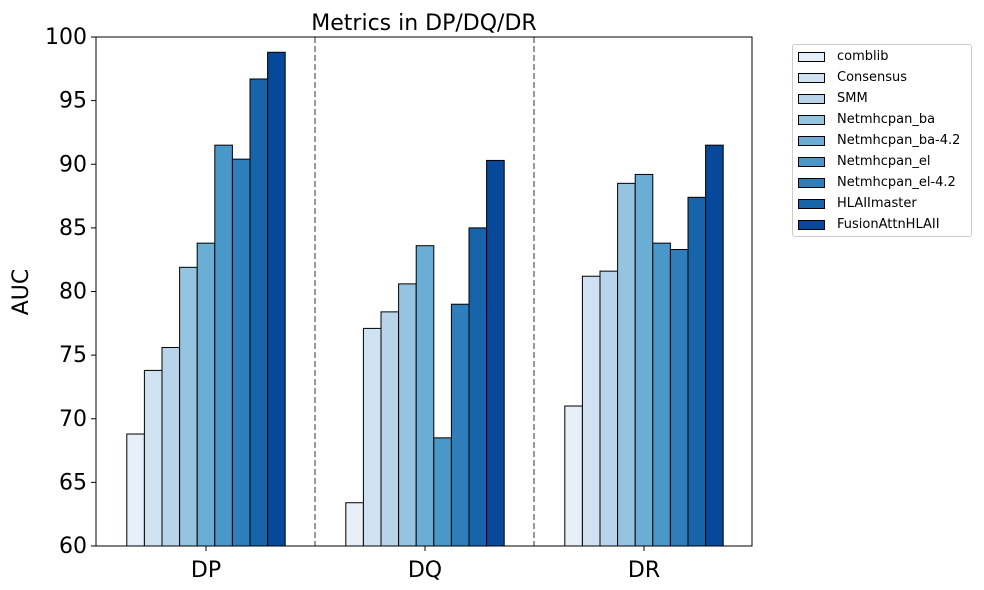 The width and height of the screenshot is (984, 590). I want to click on bar-dr-hlaiimaster, so click(697, 371).